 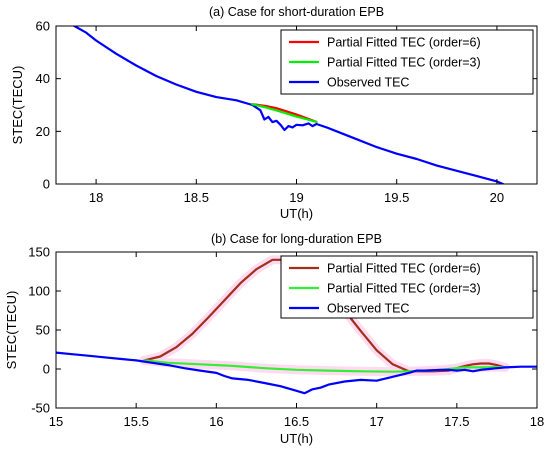 I want to click on x-tick-label: 16, so click(x=216, y=421).